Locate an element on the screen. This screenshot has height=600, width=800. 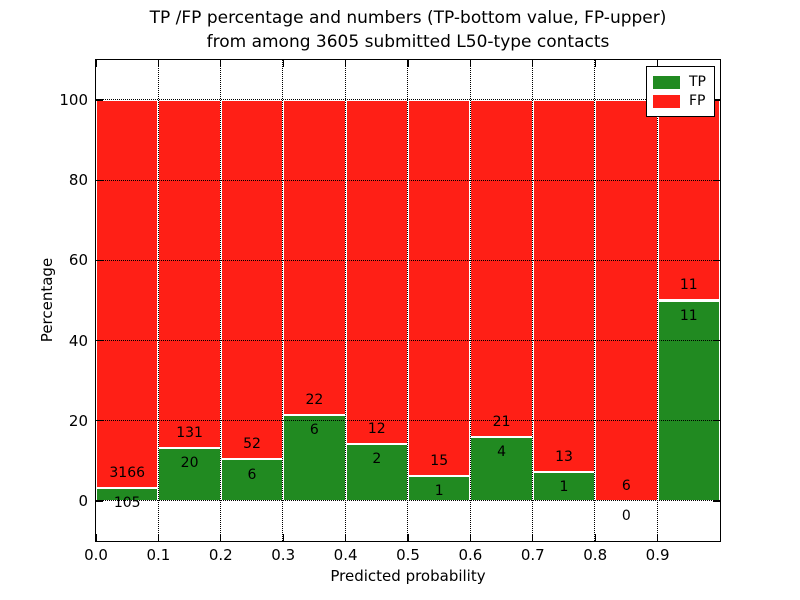
x-tick-label: 0.5 is located at coordinates (408, 555).